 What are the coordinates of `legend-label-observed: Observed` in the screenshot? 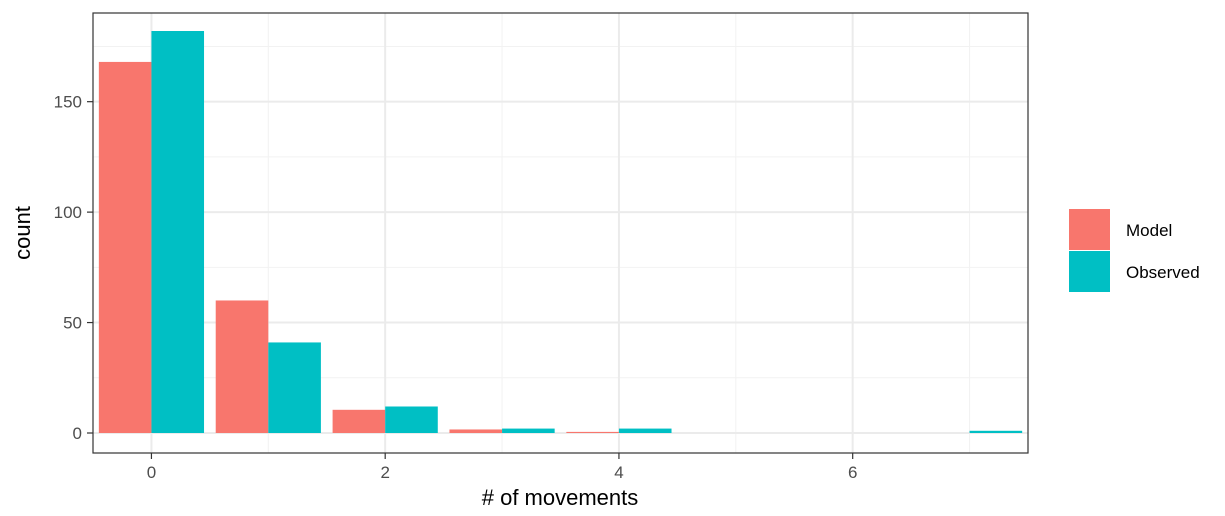 It's located at (1163, 272).